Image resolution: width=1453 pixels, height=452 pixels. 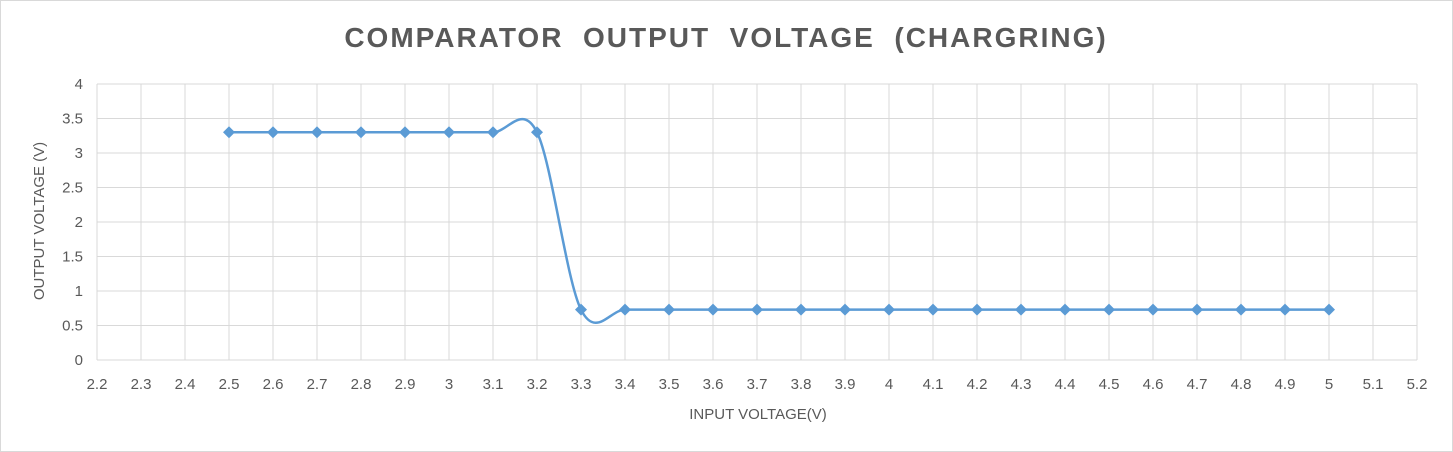 What do you see at coordinates (713, 384) in the screenshot?
I see `x-tick-label: 3.6` at bounding box center [713, 384].